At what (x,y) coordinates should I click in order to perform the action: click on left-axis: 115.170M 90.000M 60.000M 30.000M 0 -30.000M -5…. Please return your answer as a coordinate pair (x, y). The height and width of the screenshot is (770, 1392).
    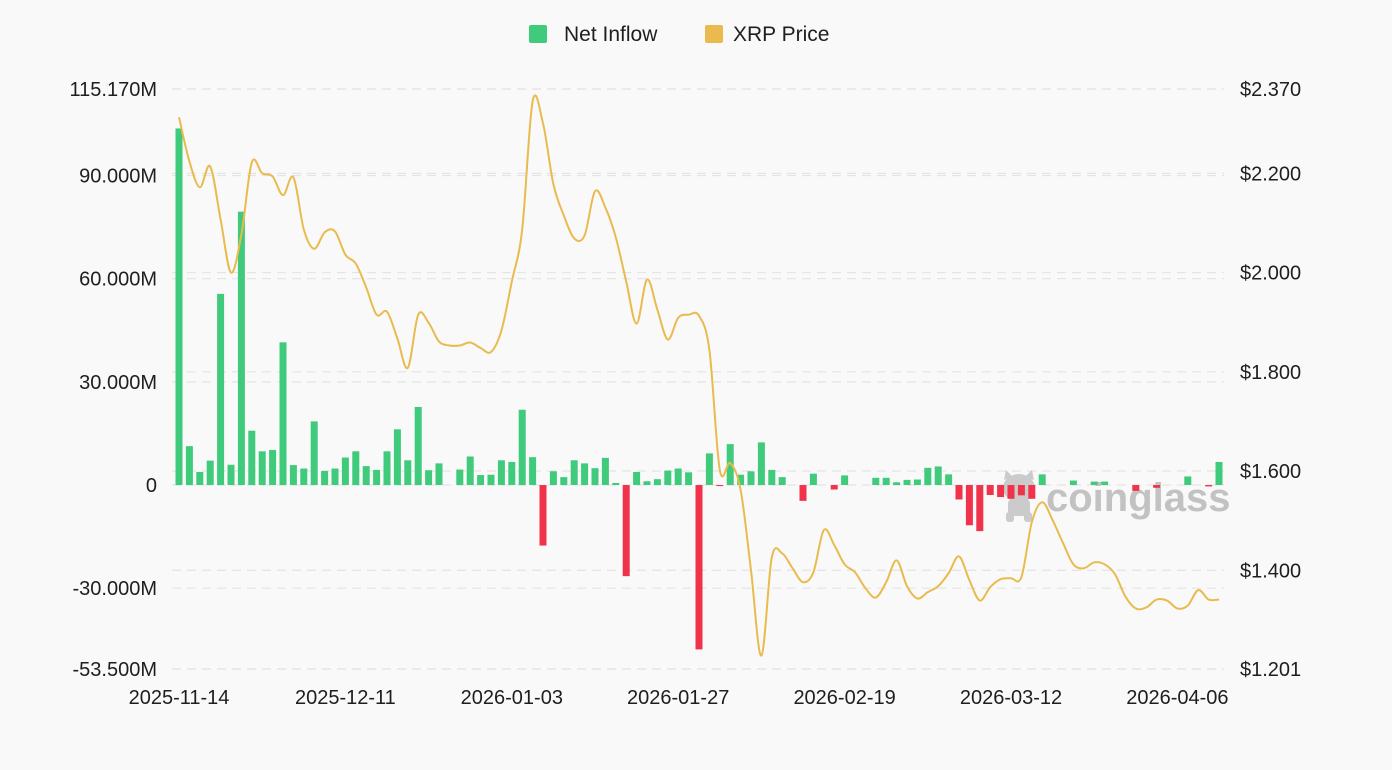
    Looking at the image, I should click on (113, 380).